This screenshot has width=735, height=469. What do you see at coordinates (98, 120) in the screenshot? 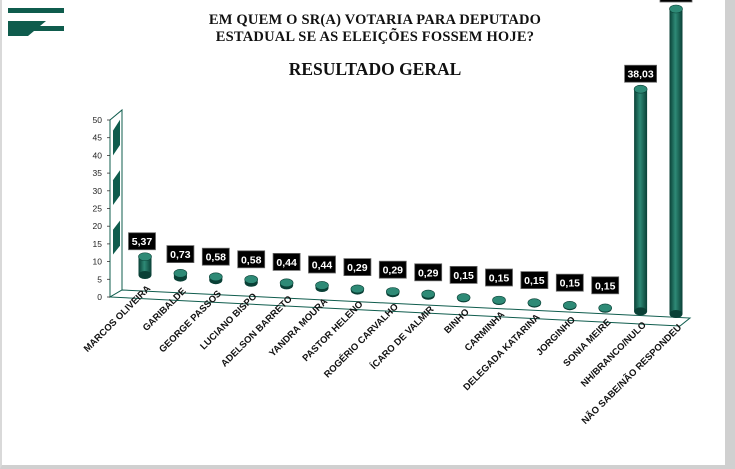
I see `y-tick-label: 50` at bounding box center [98, 120].